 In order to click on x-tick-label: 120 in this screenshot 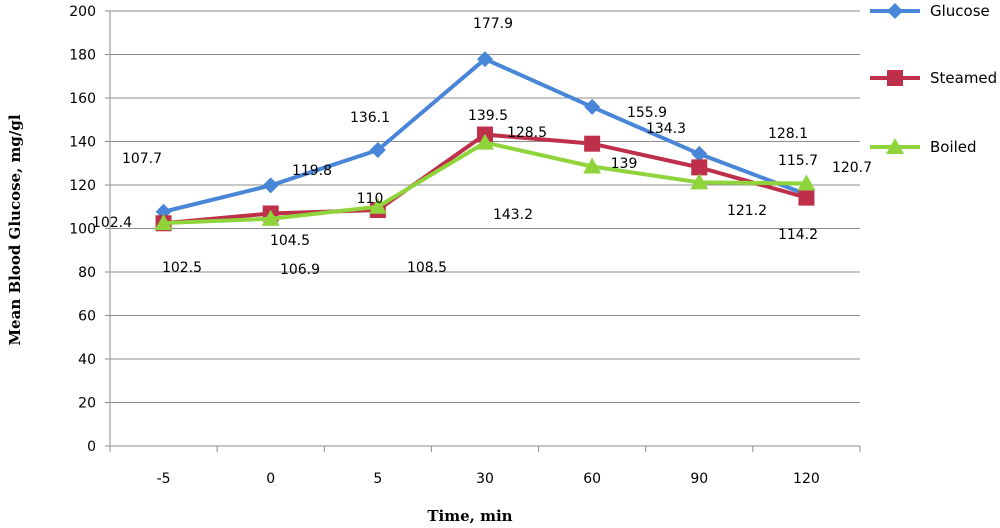, I will do `click(806, 479)`.